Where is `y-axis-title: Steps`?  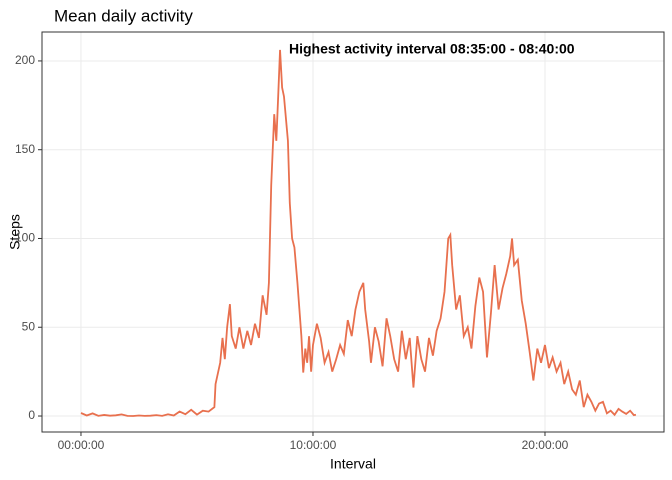 y-axis-title: Steps is located at coordinates (15, 232).